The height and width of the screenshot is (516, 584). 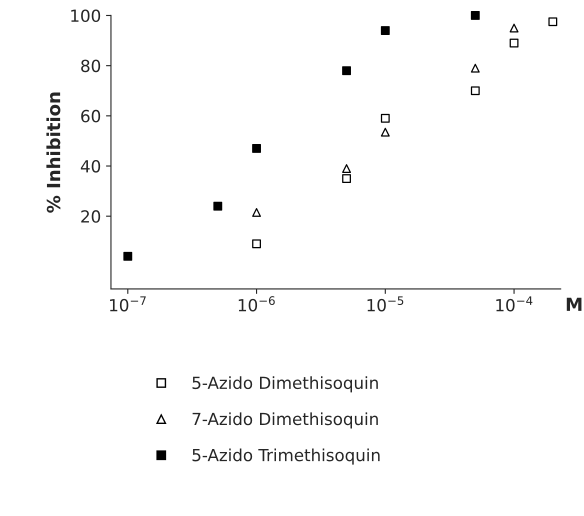 I want to click on legend-label: 5-Azido Trimethisoquin, so click(x=286, y=456).